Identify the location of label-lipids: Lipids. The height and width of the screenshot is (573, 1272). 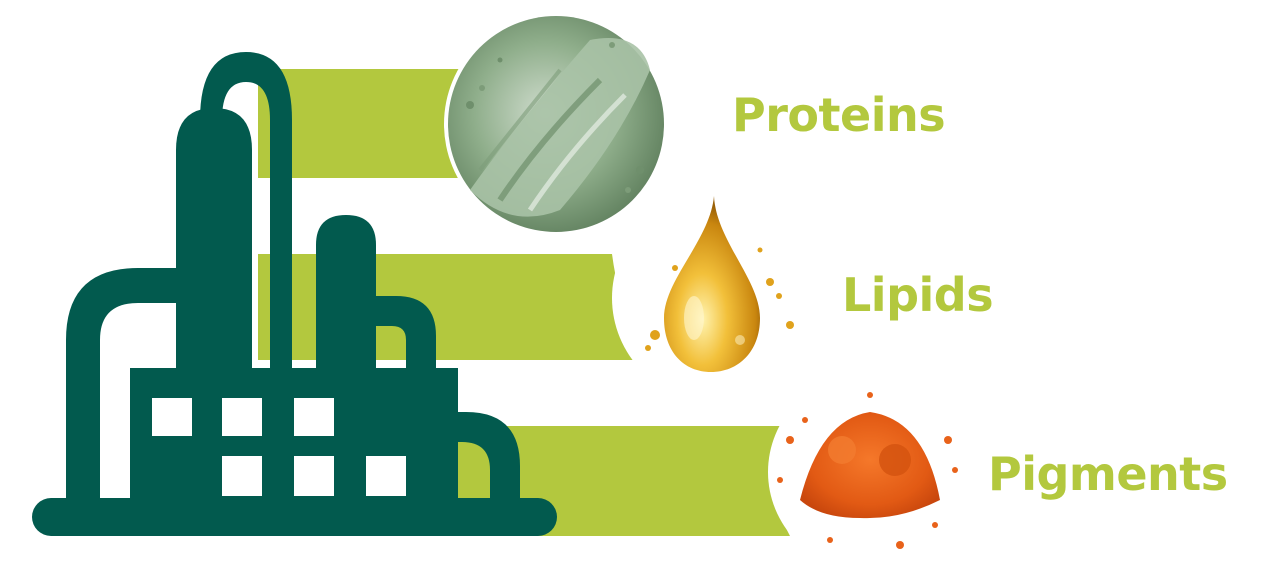
(918, 295).